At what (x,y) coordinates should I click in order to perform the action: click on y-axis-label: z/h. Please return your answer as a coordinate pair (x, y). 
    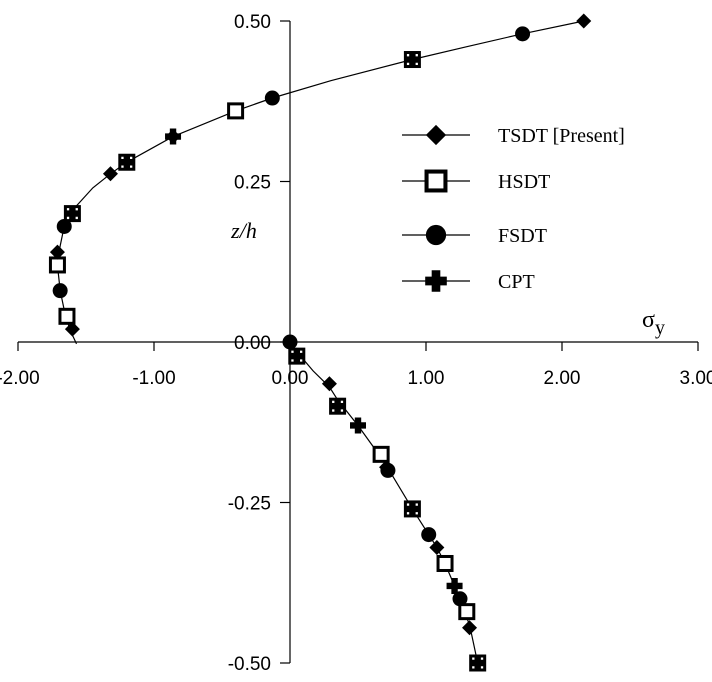
    Looking at the image, I should click on (243, 230).